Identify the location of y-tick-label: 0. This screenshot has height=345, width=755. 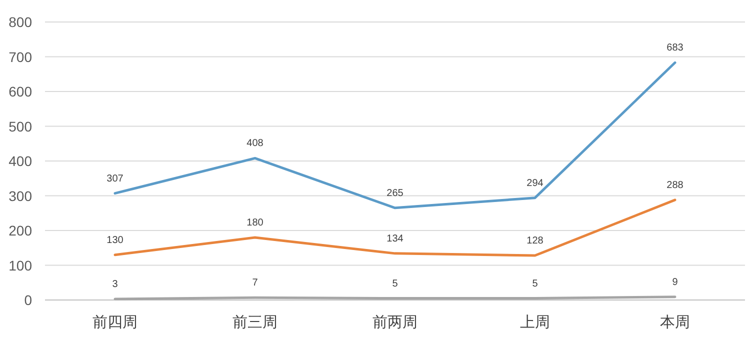
(28, 300).